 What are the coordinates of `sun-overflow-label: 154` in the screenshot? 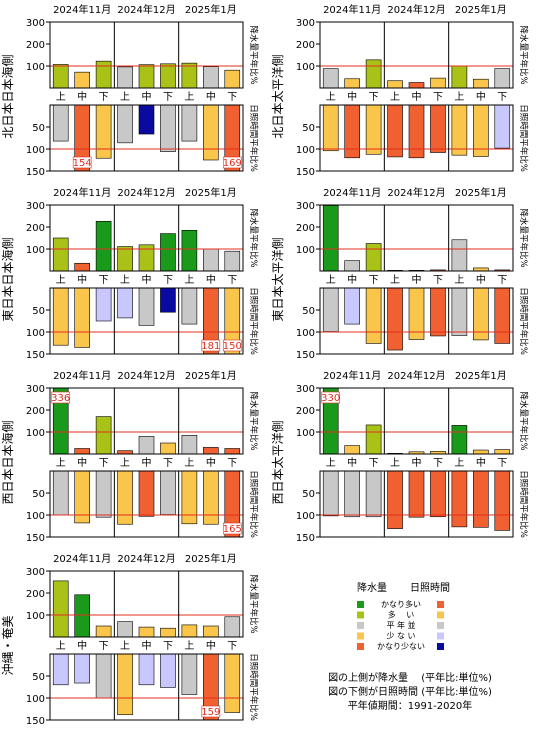 It's located at (82, 163).